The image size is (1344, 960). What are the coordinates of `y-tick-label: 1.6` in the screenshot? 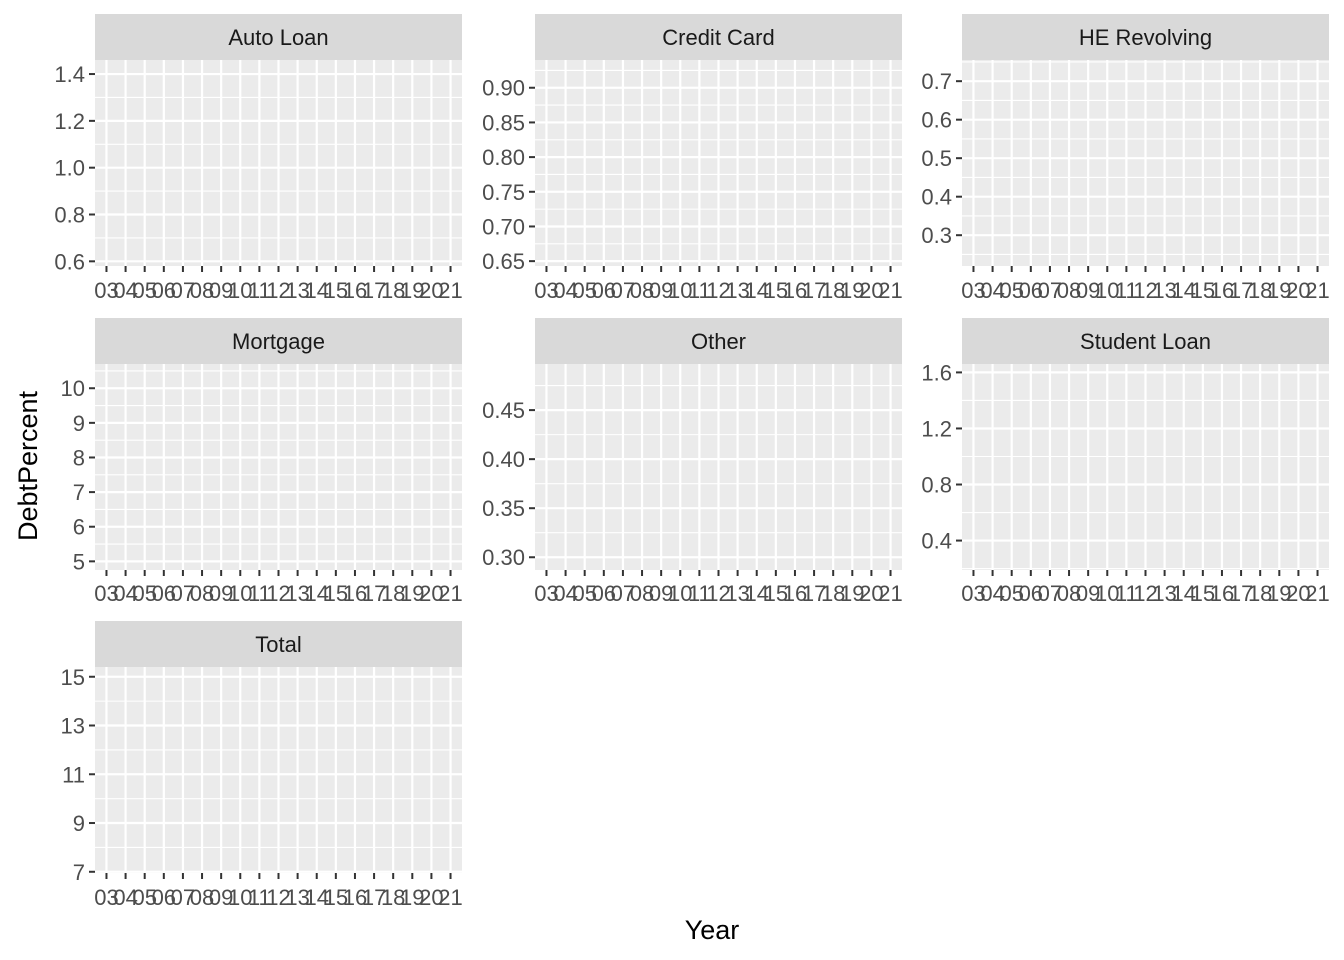 It's located at (936, 372).